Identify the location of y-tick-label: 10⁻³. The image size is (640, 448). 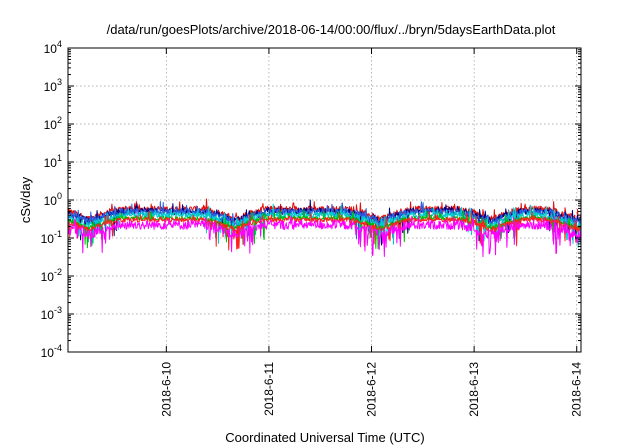
(51, 313).